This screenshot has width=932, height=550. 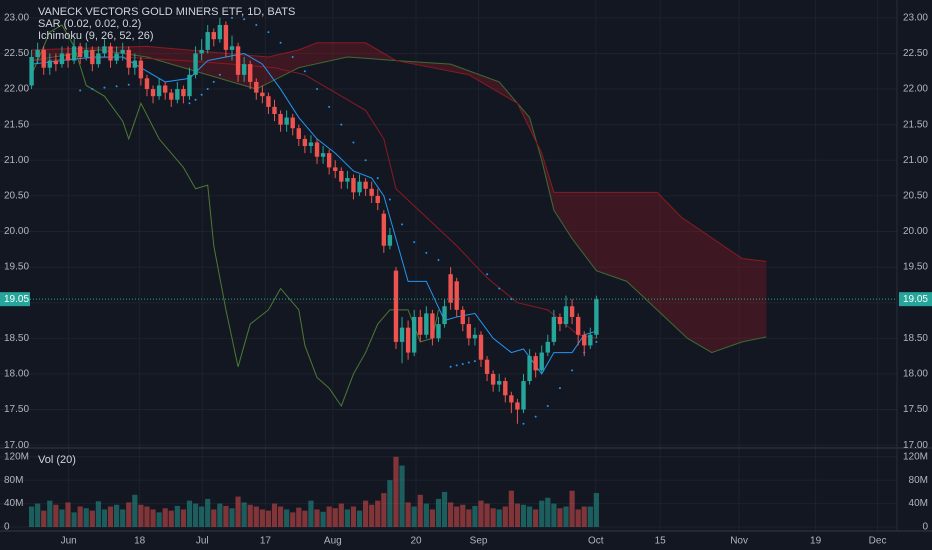 What do you see at coordinates (266, 541) in the screenshot?
I see `x-tick-label: 17` at bounding box center [266, 541].